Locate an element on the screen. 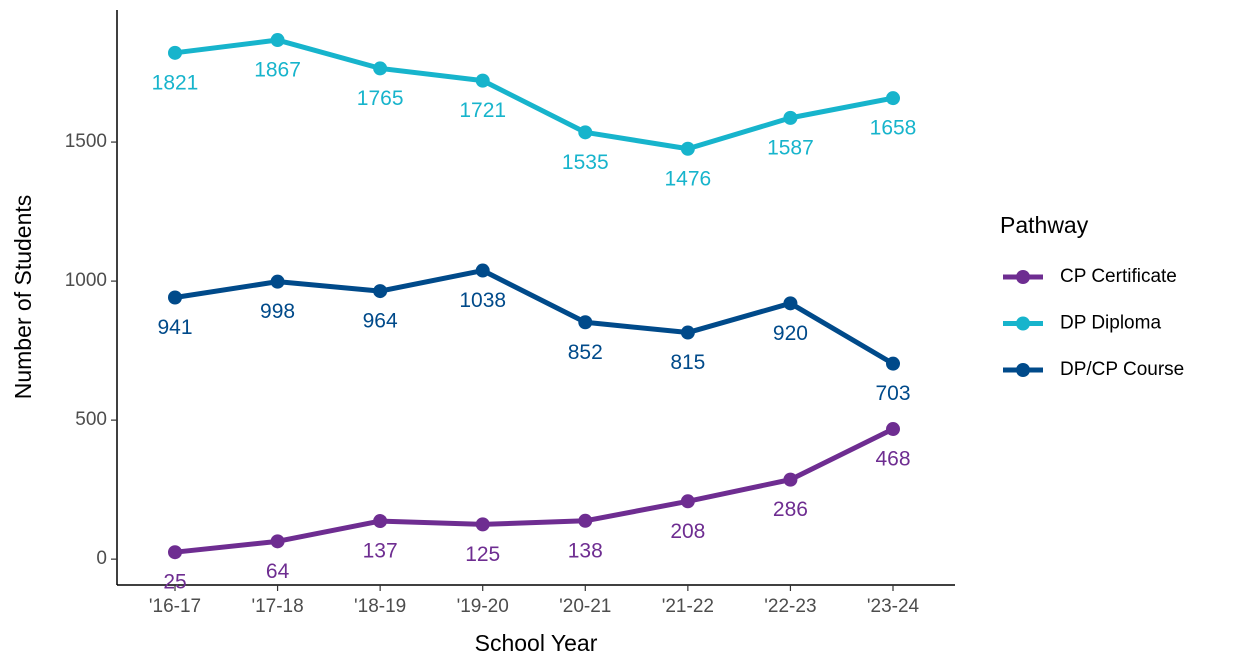 Image resolution: width=1236 pixels, height=665 pixels. data-label: 468 is located at coordinates (892, 459).